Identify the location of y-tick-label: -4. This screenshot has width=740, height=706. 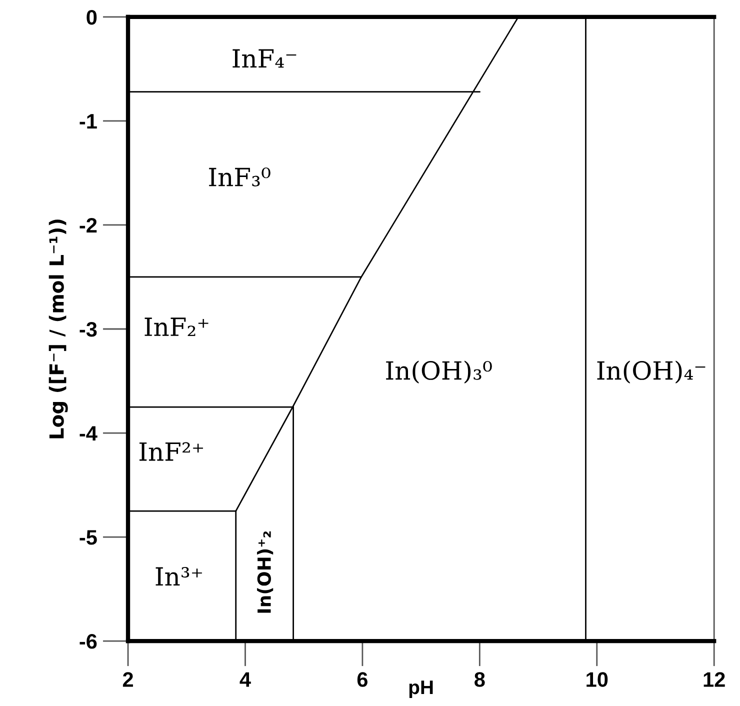
(89, 433).